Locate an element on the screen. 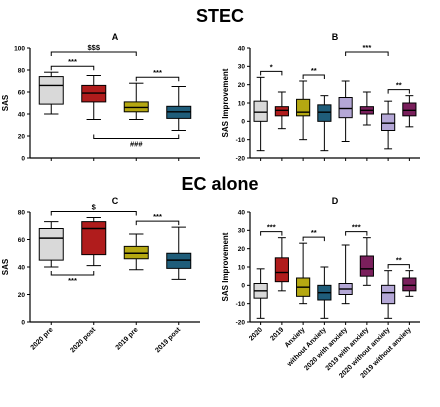 This screenshot has width=440, height=407. y-tick-label: 60 is located at coordinates (22, 240).